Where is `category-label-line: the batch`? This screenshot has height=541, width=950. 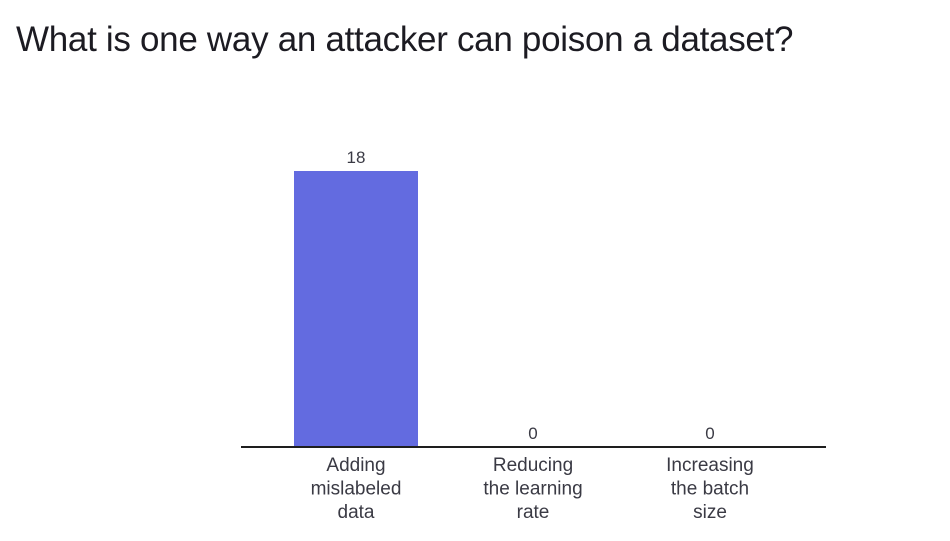 category-label-line: the batch is located at coordinates (710, 489).